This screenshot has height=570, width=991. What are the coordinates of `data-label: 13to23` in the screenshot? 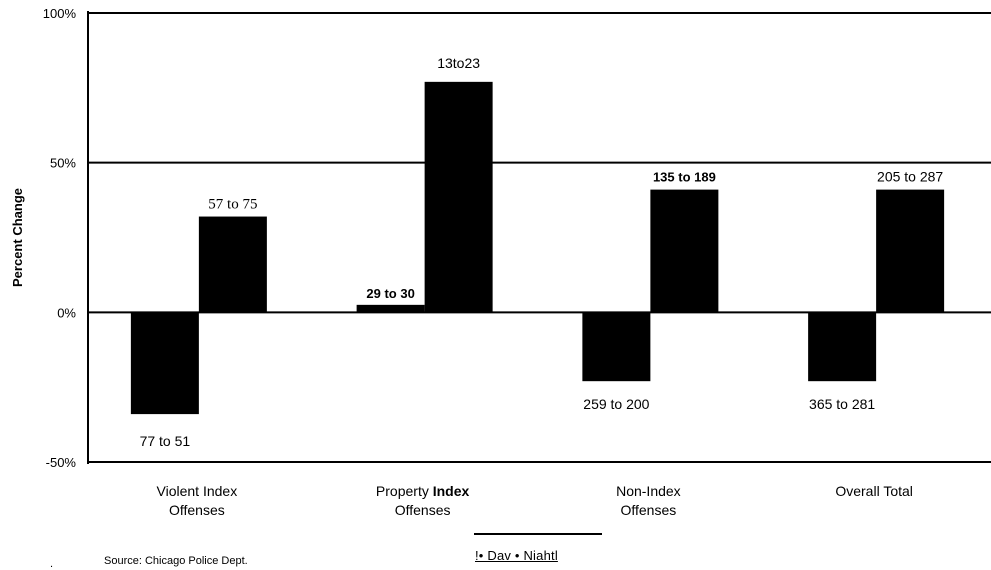 It's located at (458, 63).